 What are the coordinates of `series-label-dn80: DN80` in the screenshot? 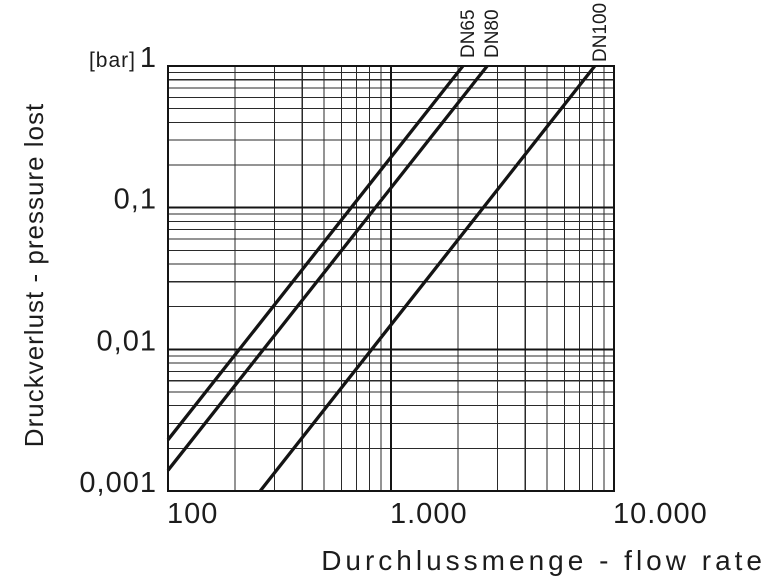 It's located at (492, 33).